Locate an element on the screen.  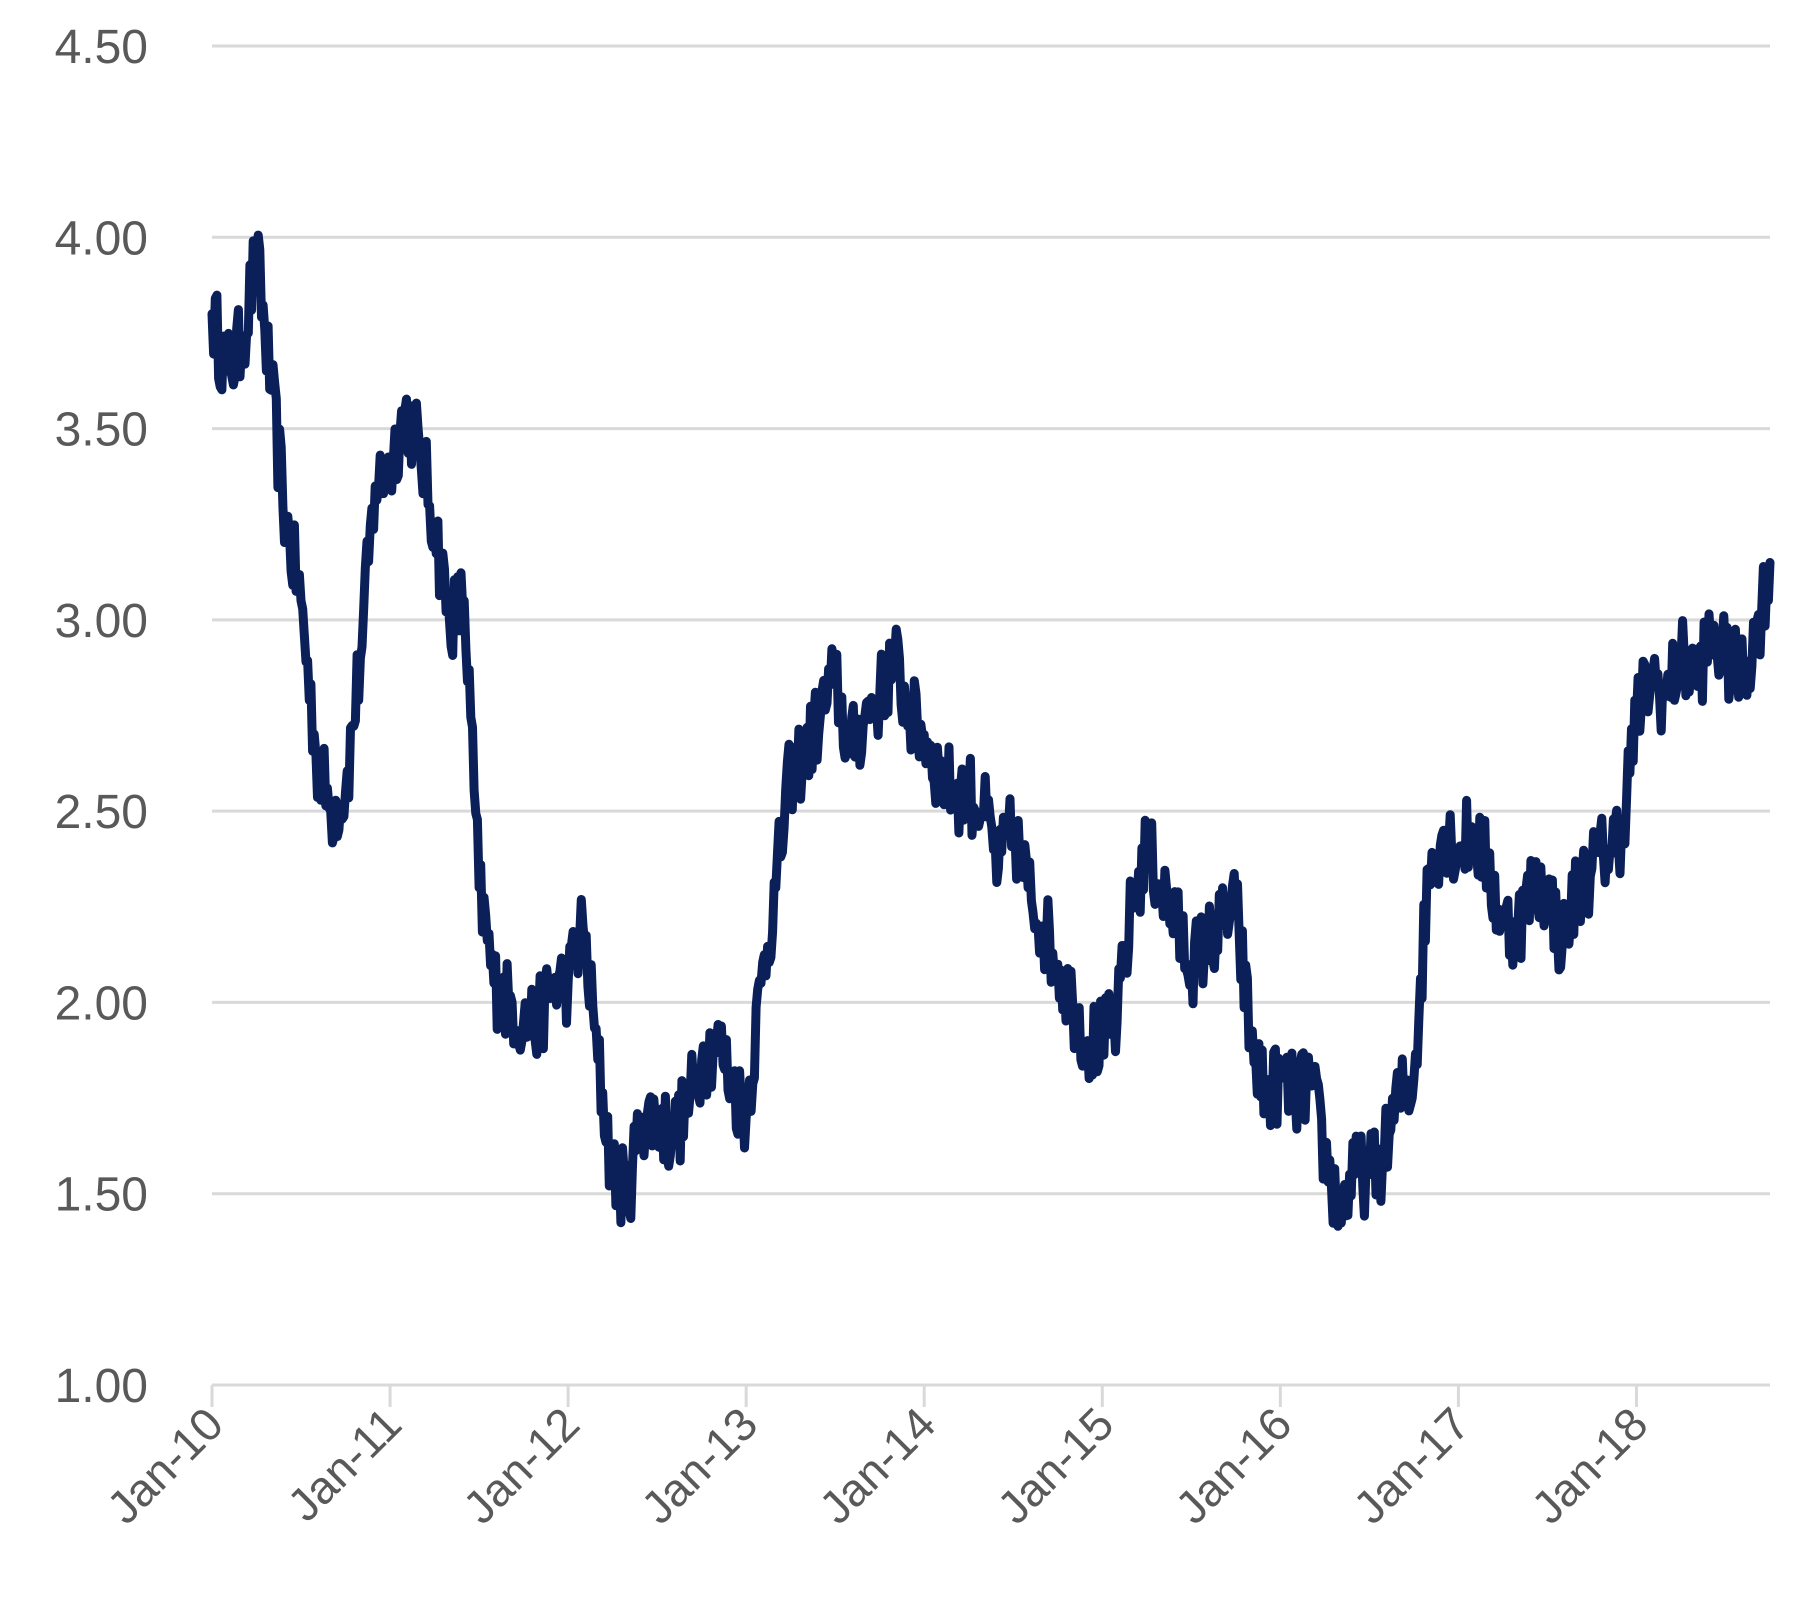
x-tick-label: Jan-11 is located at coordinates (344, 1464).